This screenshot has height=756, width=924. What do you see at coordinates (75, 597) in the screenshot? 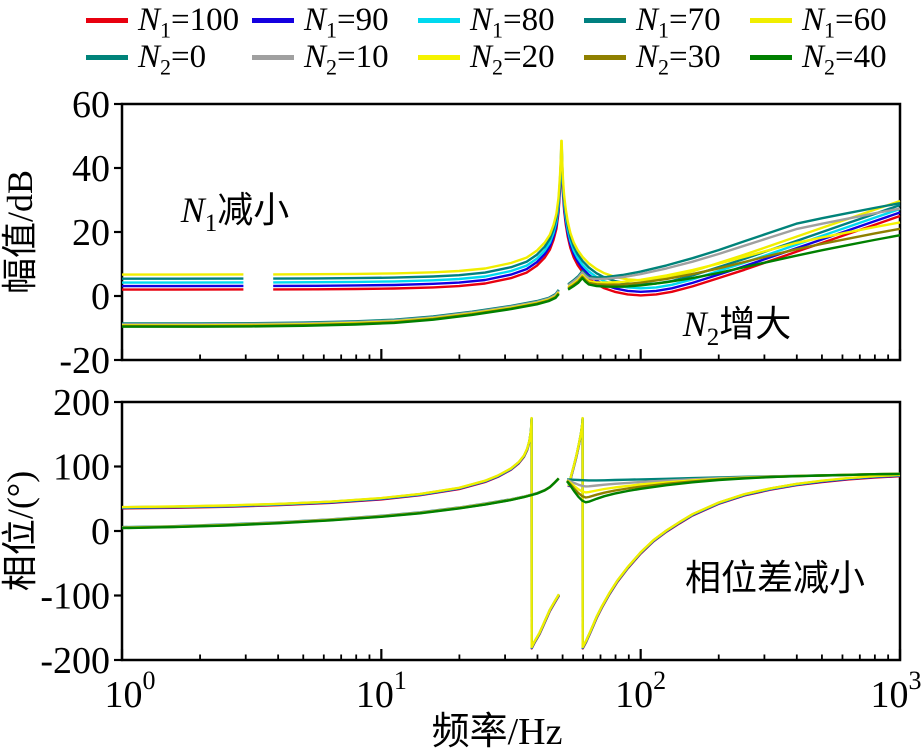
I see `y-tick-label: -100` at bounding box center [75, 597].